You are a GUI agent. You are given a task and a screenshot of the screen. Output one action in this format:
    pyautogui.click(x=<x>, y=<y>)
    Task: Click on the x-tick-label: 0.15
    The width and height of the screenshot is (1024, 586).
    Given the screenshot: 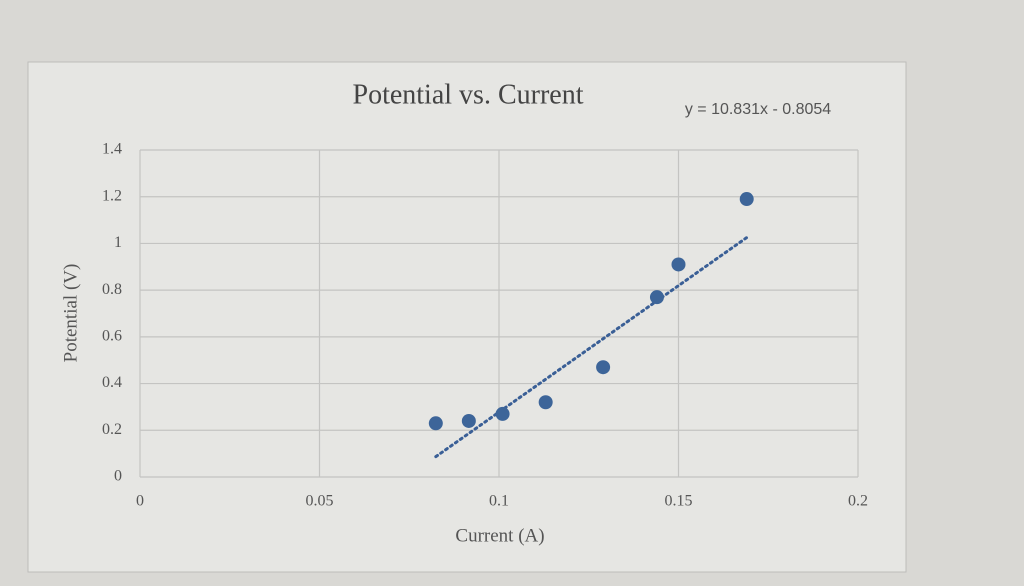 What is the action you would take?
    pyautogui.click(x=679, y=501)
    